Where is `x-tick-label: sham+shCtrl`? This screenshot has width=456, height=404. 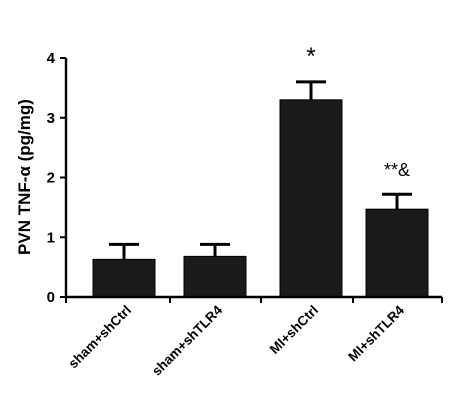 x-tick-label: sham+shCtrl is located at coordinates (99, 337).